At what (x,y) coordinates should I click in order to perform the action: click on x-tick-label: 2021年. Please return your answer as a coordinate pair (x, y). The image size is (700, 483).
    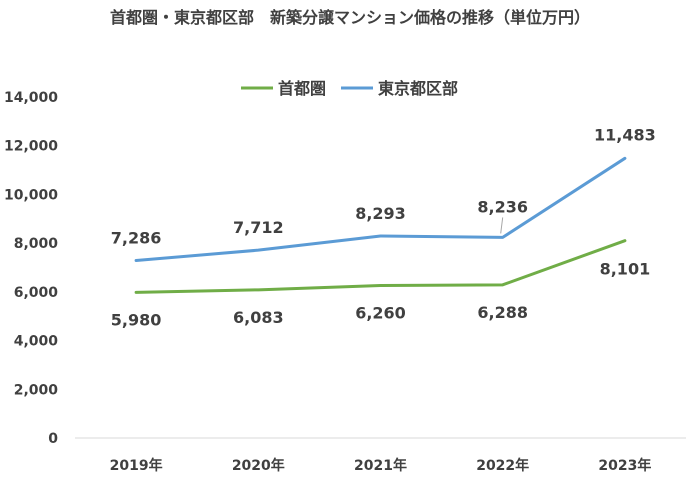
    Looking at the image, I should click on (380, 465).